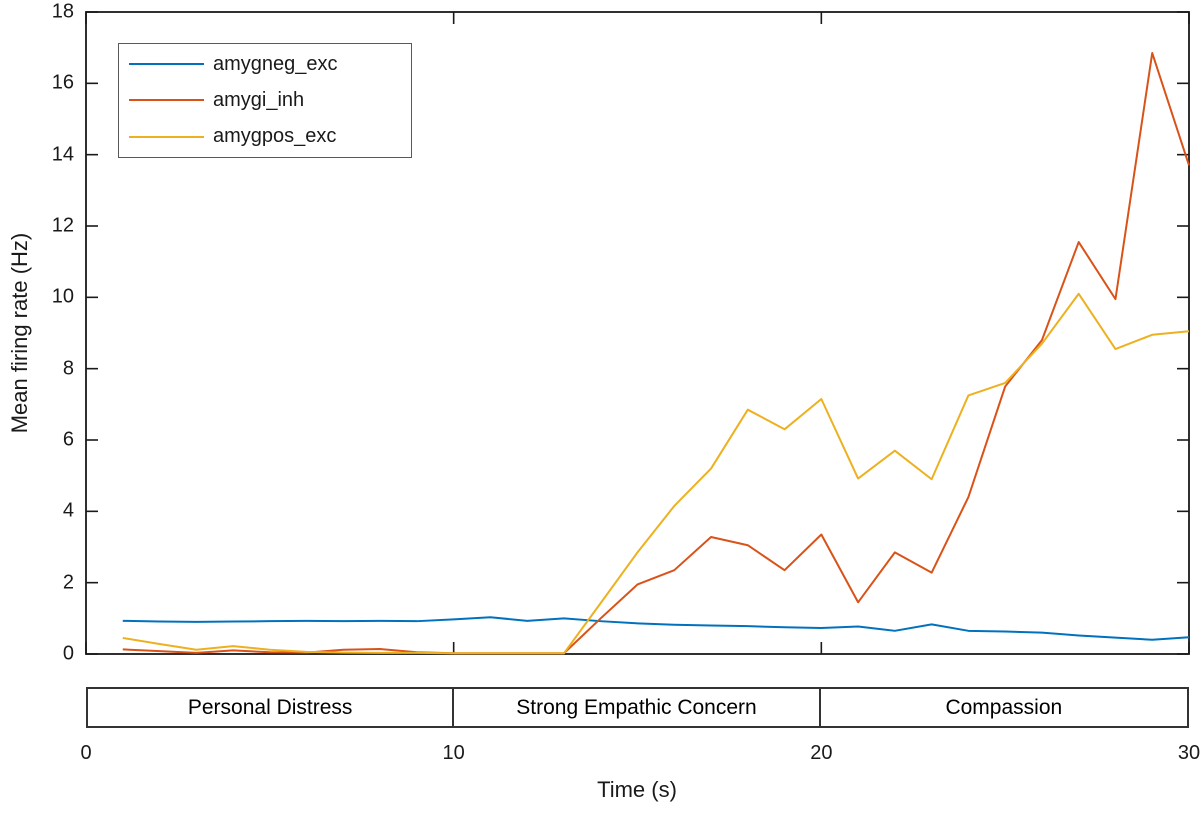 This screenshot has height=816, width=1200. What do you see at coordinates (62, 225) in the screenshot?
I see `y-tick-label: 12` at bounding box center [62, 225].